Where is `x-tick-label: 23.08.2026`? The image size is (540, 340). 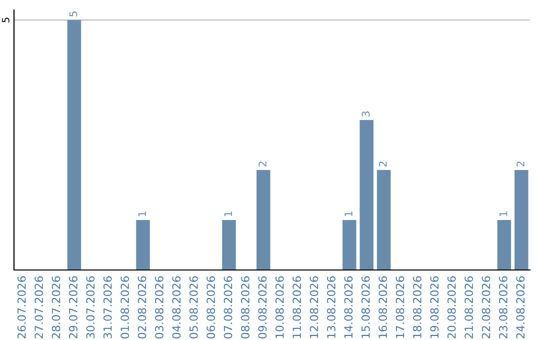
x-tick-label: 23.08.2026 is located at coordinates (503, 307).